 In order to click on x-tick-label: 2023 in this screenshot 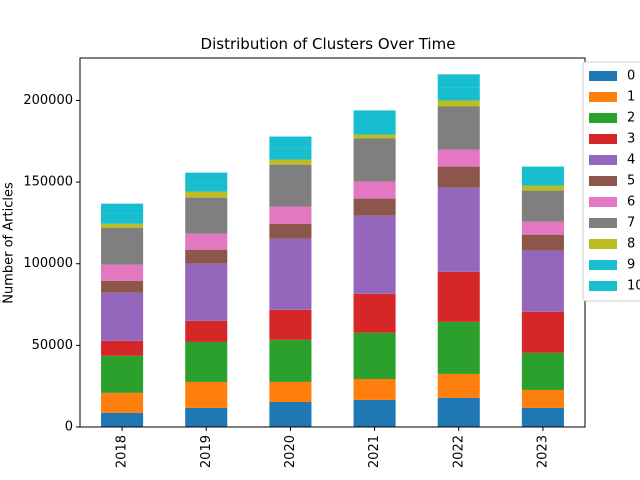, I will do `click(542, 451)`.